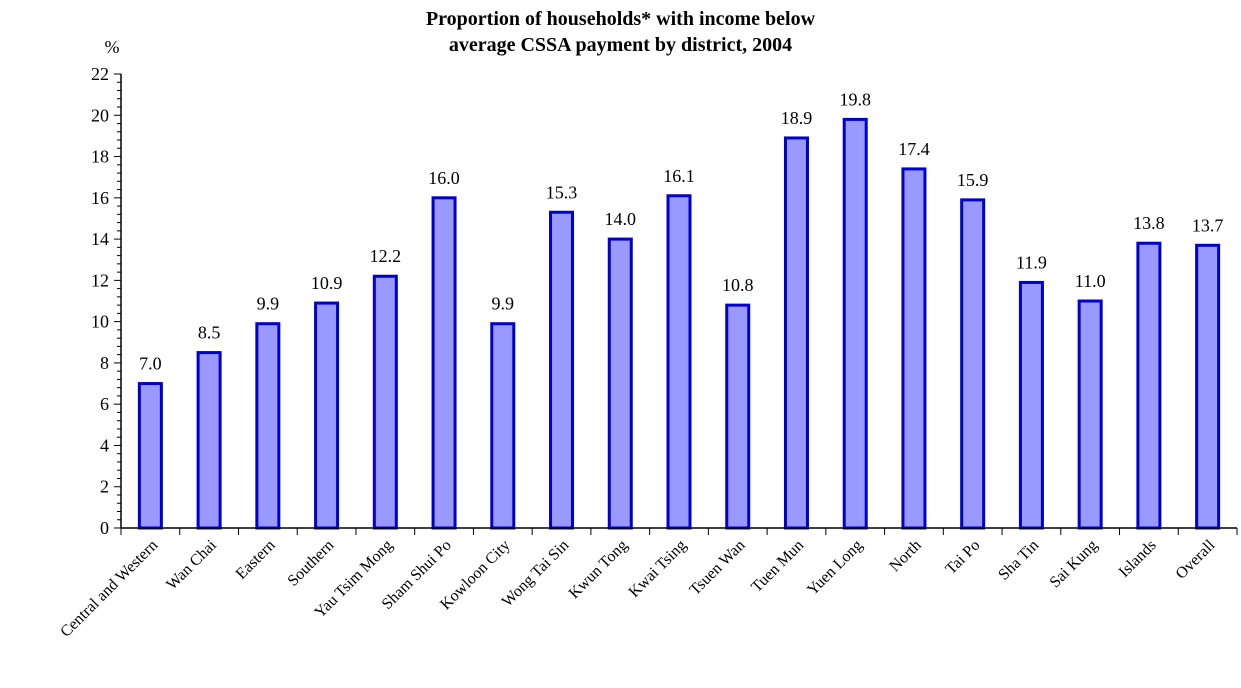 The height and width of the screenshot is (688, 1241). I want to click on x-category-label: Tsuen Wan, so click(718, 568).